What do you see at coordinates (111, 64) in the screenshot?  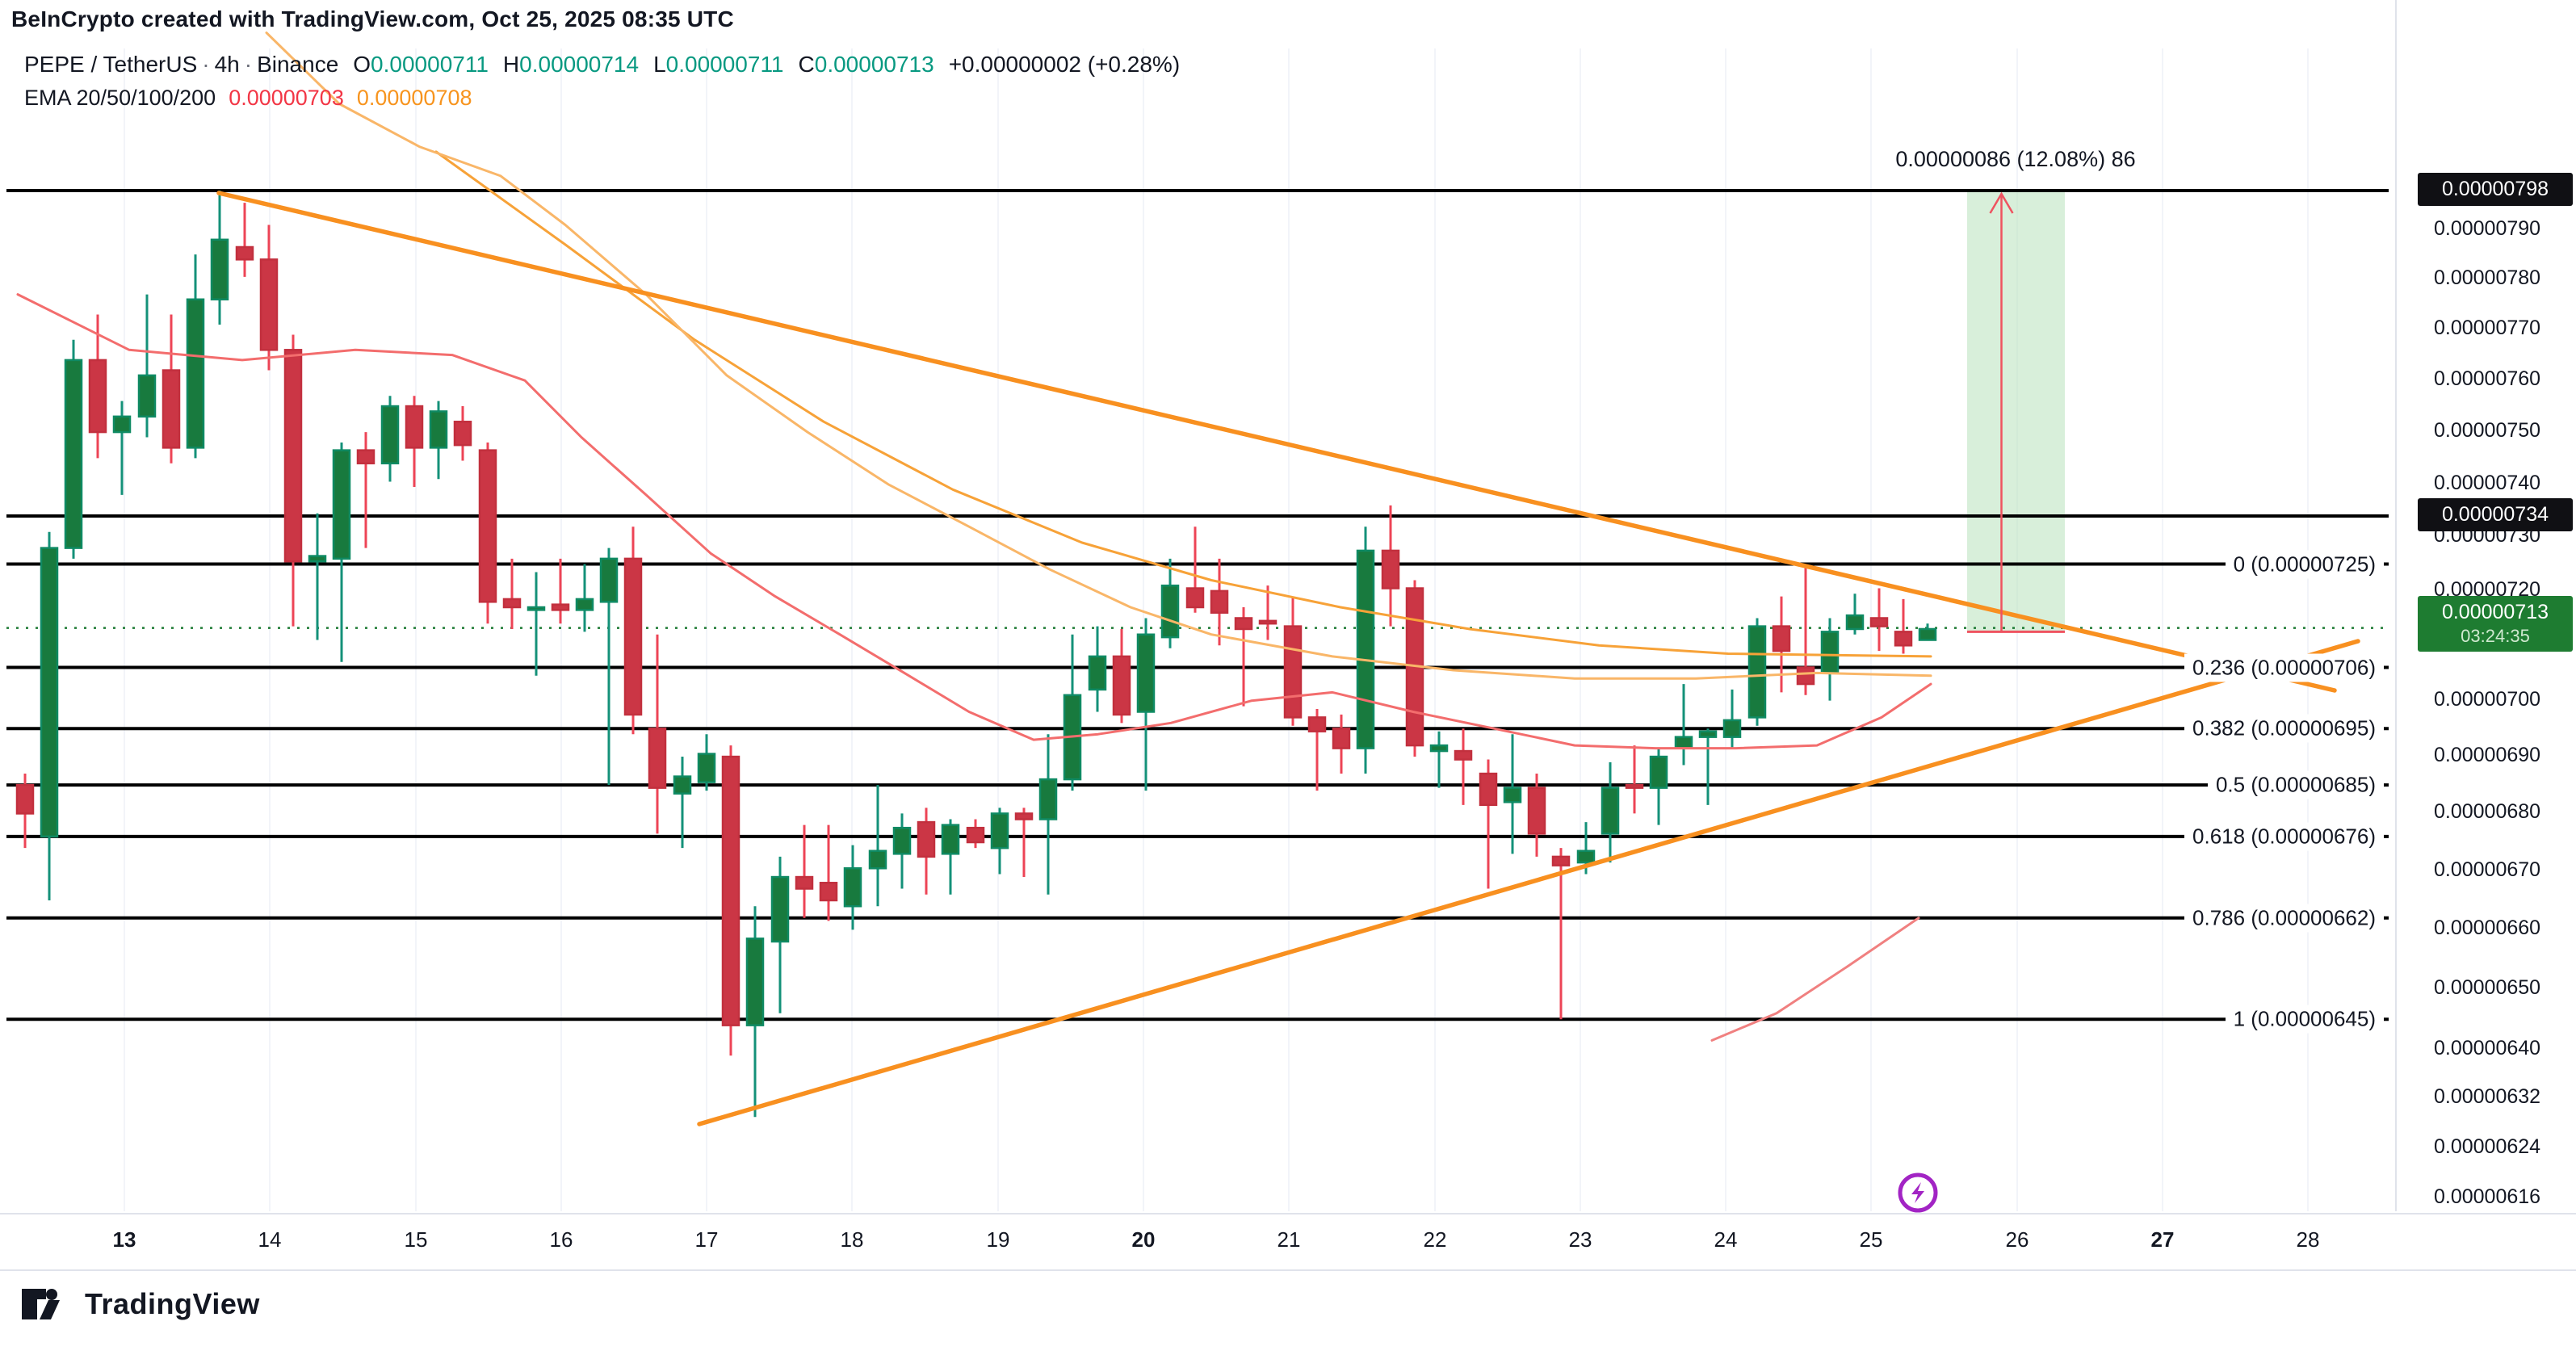 I see `symbol-title: PEPE / TetherUS` at bounding box center [111, 64].